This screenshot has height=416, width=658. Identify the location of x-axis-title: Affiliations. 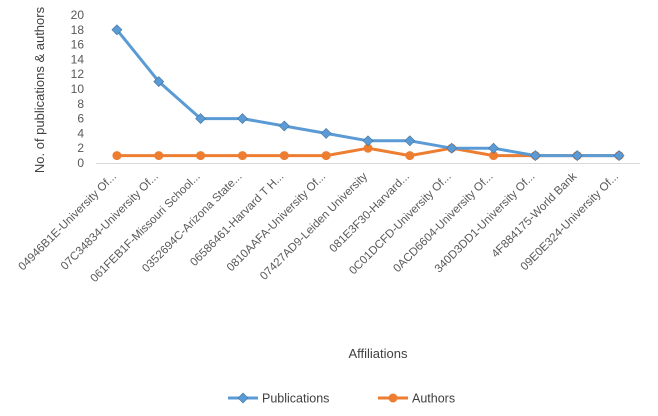
(378, 353).